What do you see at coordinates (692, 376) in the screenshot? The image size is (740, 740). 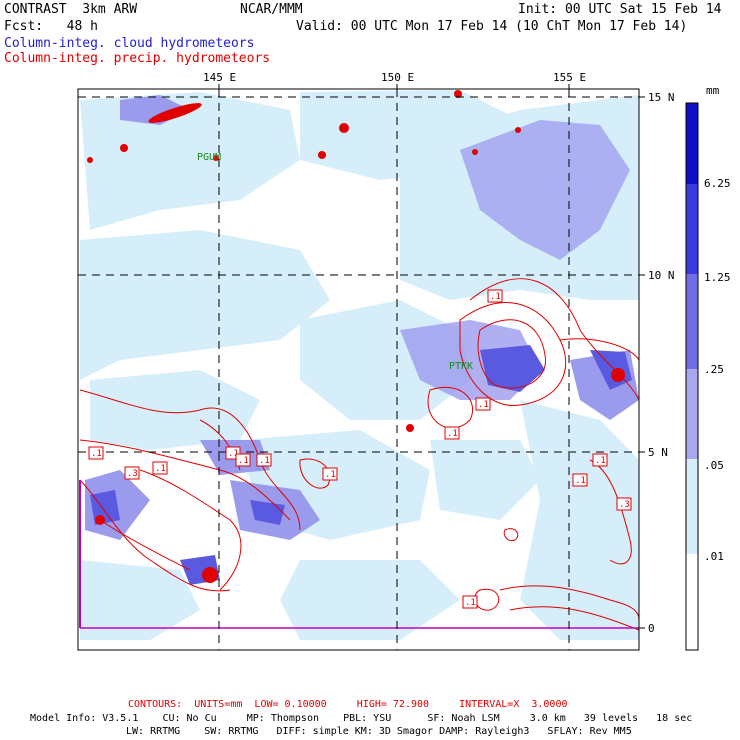 I see `colorbar` at bounding box center [692, 376].